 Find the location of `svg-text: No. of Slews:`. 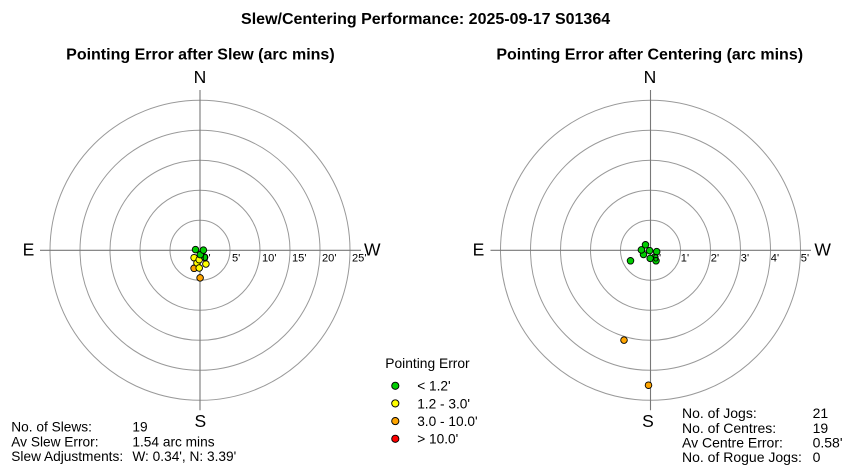

svg-text: No. of Slews: is located at coordinates (51, 427).